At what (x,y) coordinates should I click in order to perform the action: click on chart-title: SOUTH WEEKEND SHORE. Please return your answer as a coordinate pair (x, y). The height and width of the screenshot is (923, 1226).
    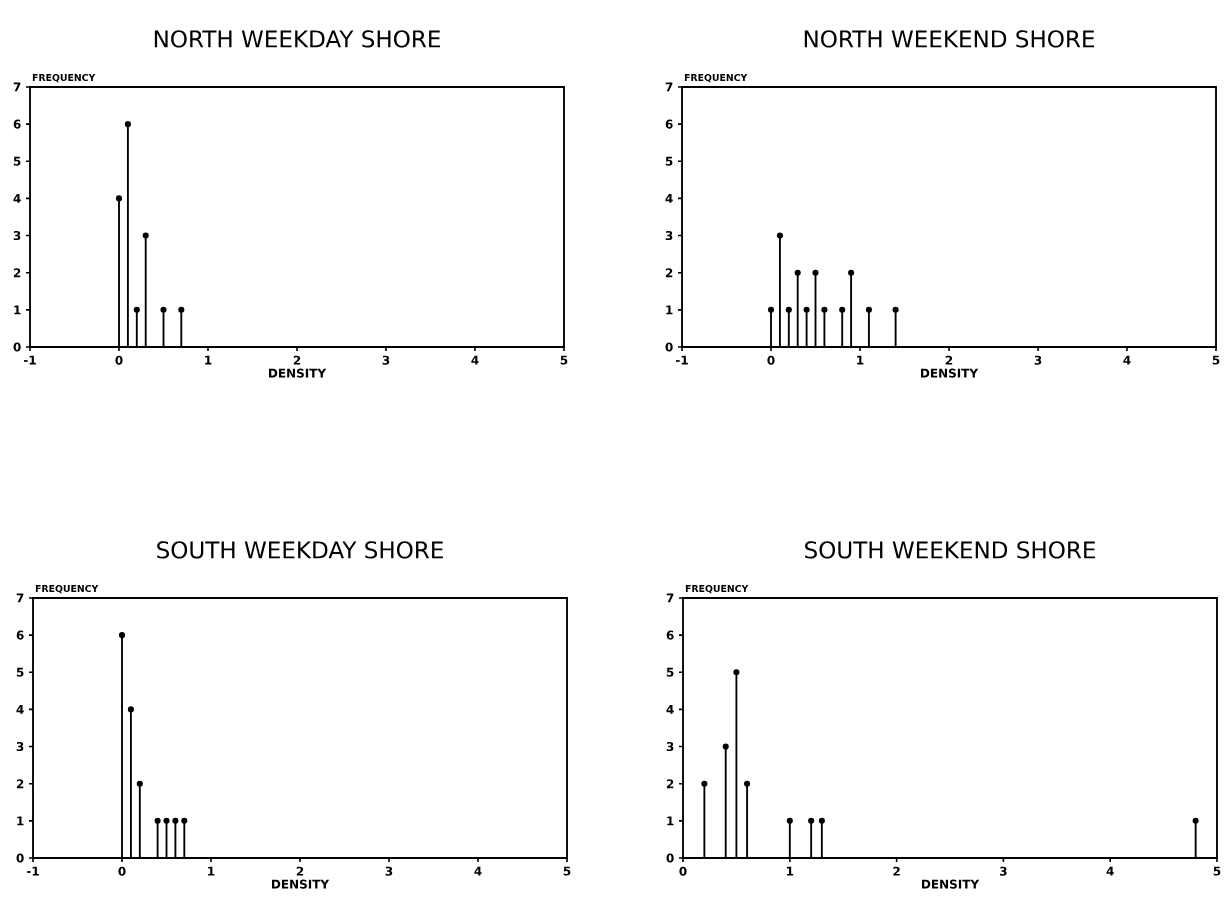
    Looking at the image, I should click on (950, 550).